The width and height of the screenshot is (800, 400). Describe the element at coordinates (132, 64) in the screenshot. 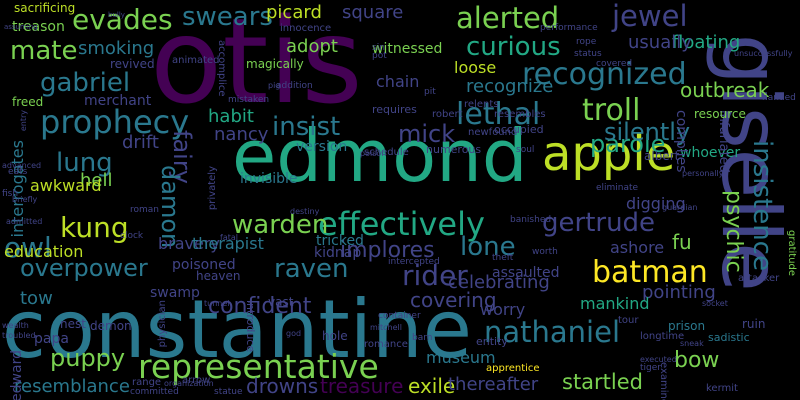

I see `cloud-word: revived` at that location.